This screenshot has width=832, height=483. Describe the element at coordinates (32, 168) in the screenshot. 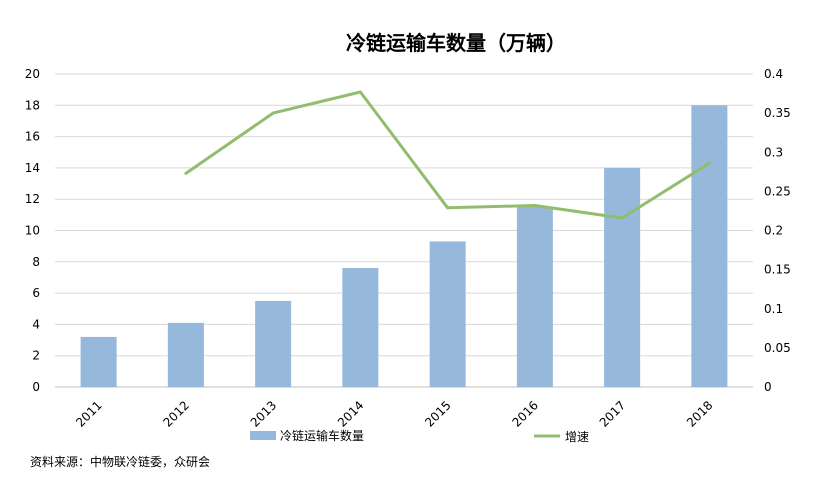

I see `left-tick-label: 14` at that location.